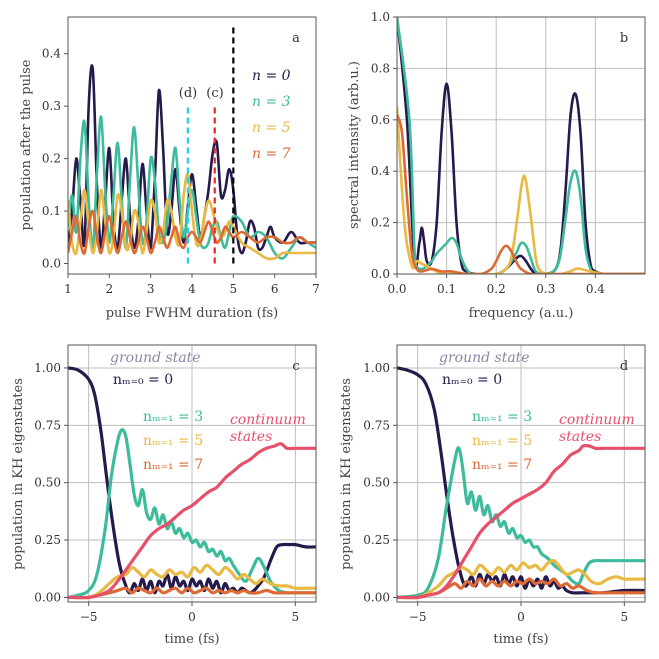 The width and height of the screenshot is (659, 659). Describe the element at coordinates (271, 128) in the screenshot. I see `legend-n5: n = 5` at that location.